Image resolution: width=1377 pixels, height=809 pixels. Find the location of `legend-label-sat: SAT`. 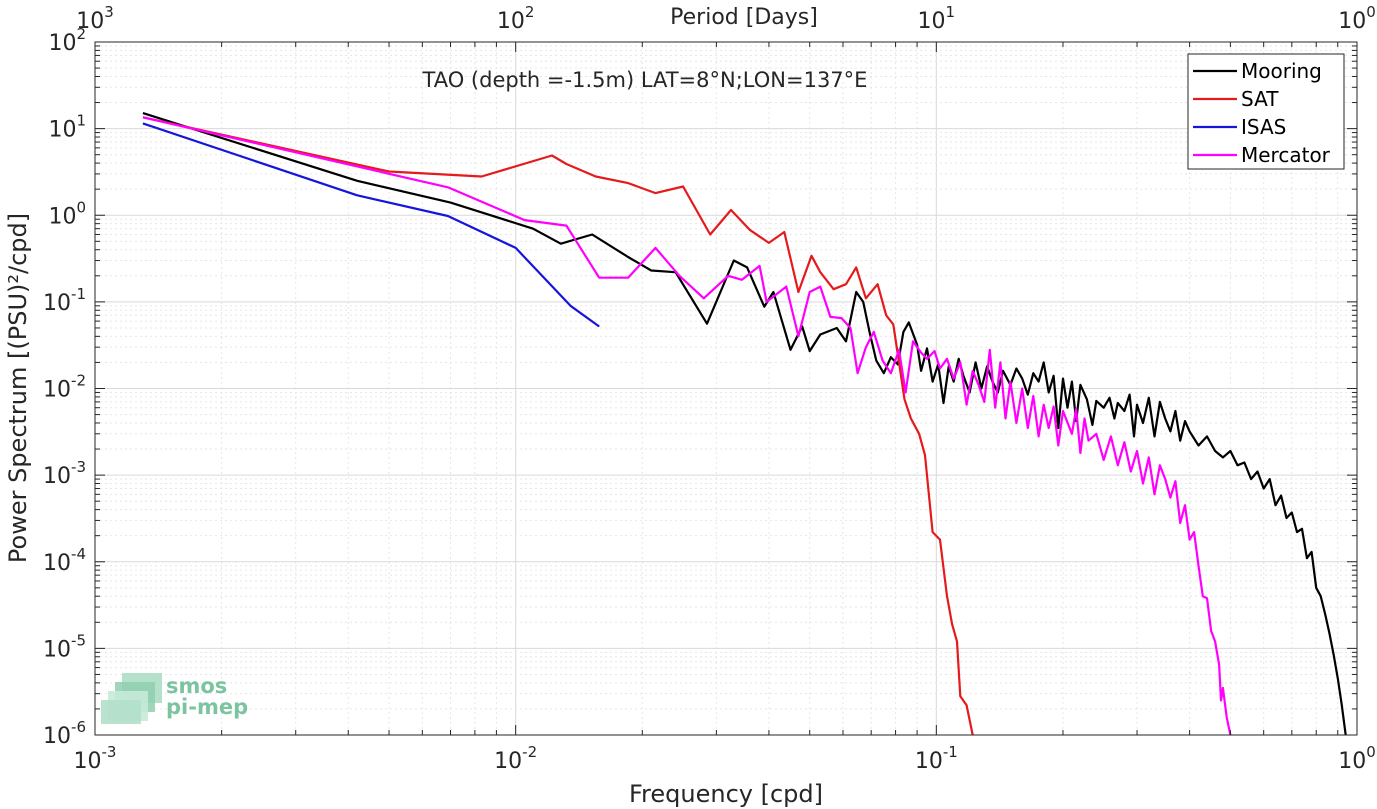

legend-label-sat: SAT is located at coordinates (1260, 99).